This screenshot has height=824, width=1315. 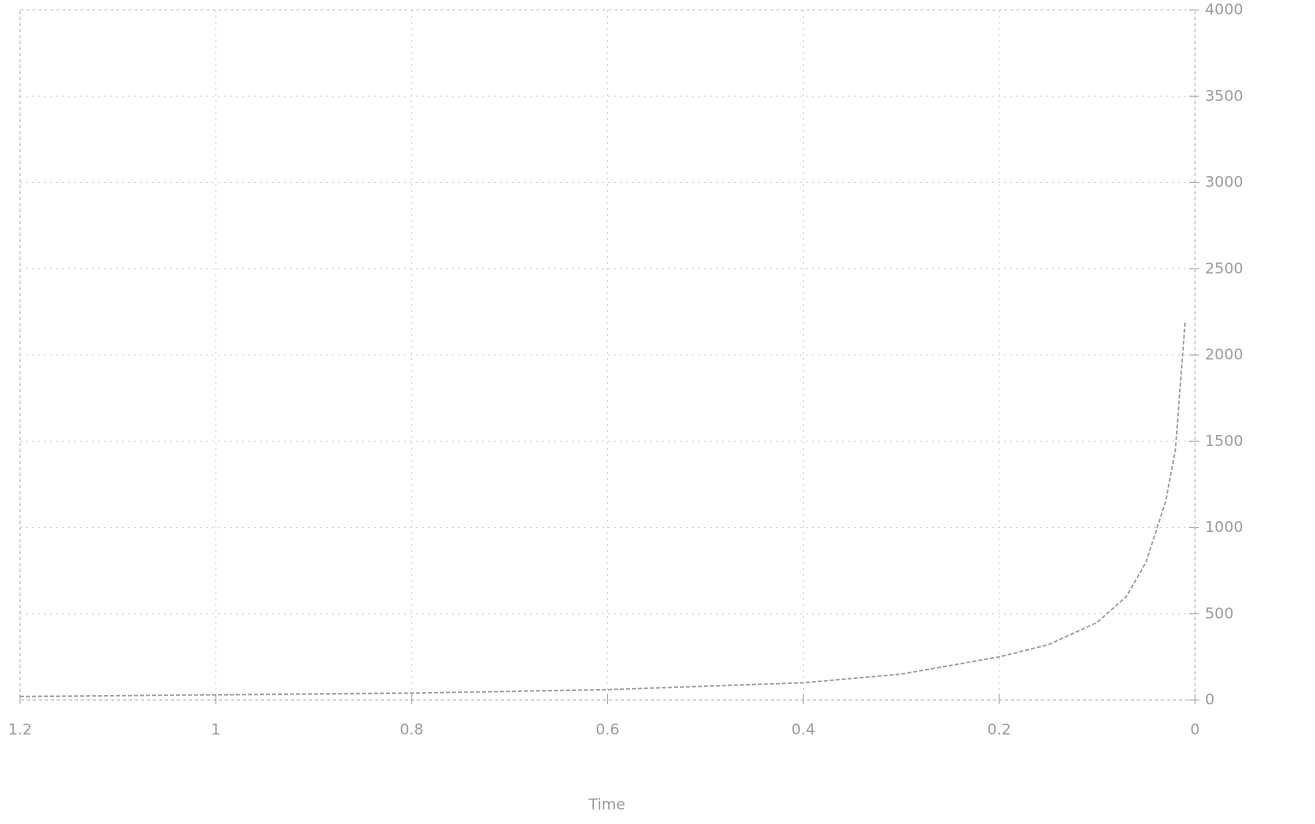 I want to click on y-tick-label: 3500, so click(x=1224, y=96).